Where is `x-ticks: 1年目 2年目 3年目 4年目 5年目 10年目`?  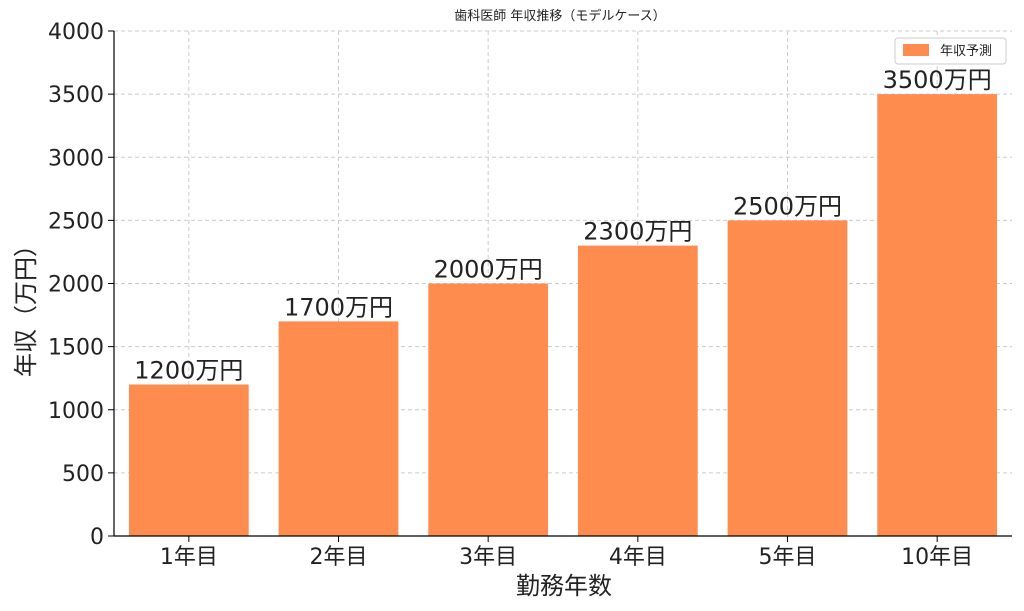
x-ticks: 1年目 2年目 3年目 4年目 5年目 10年目 is located at coordinates (566, 553).